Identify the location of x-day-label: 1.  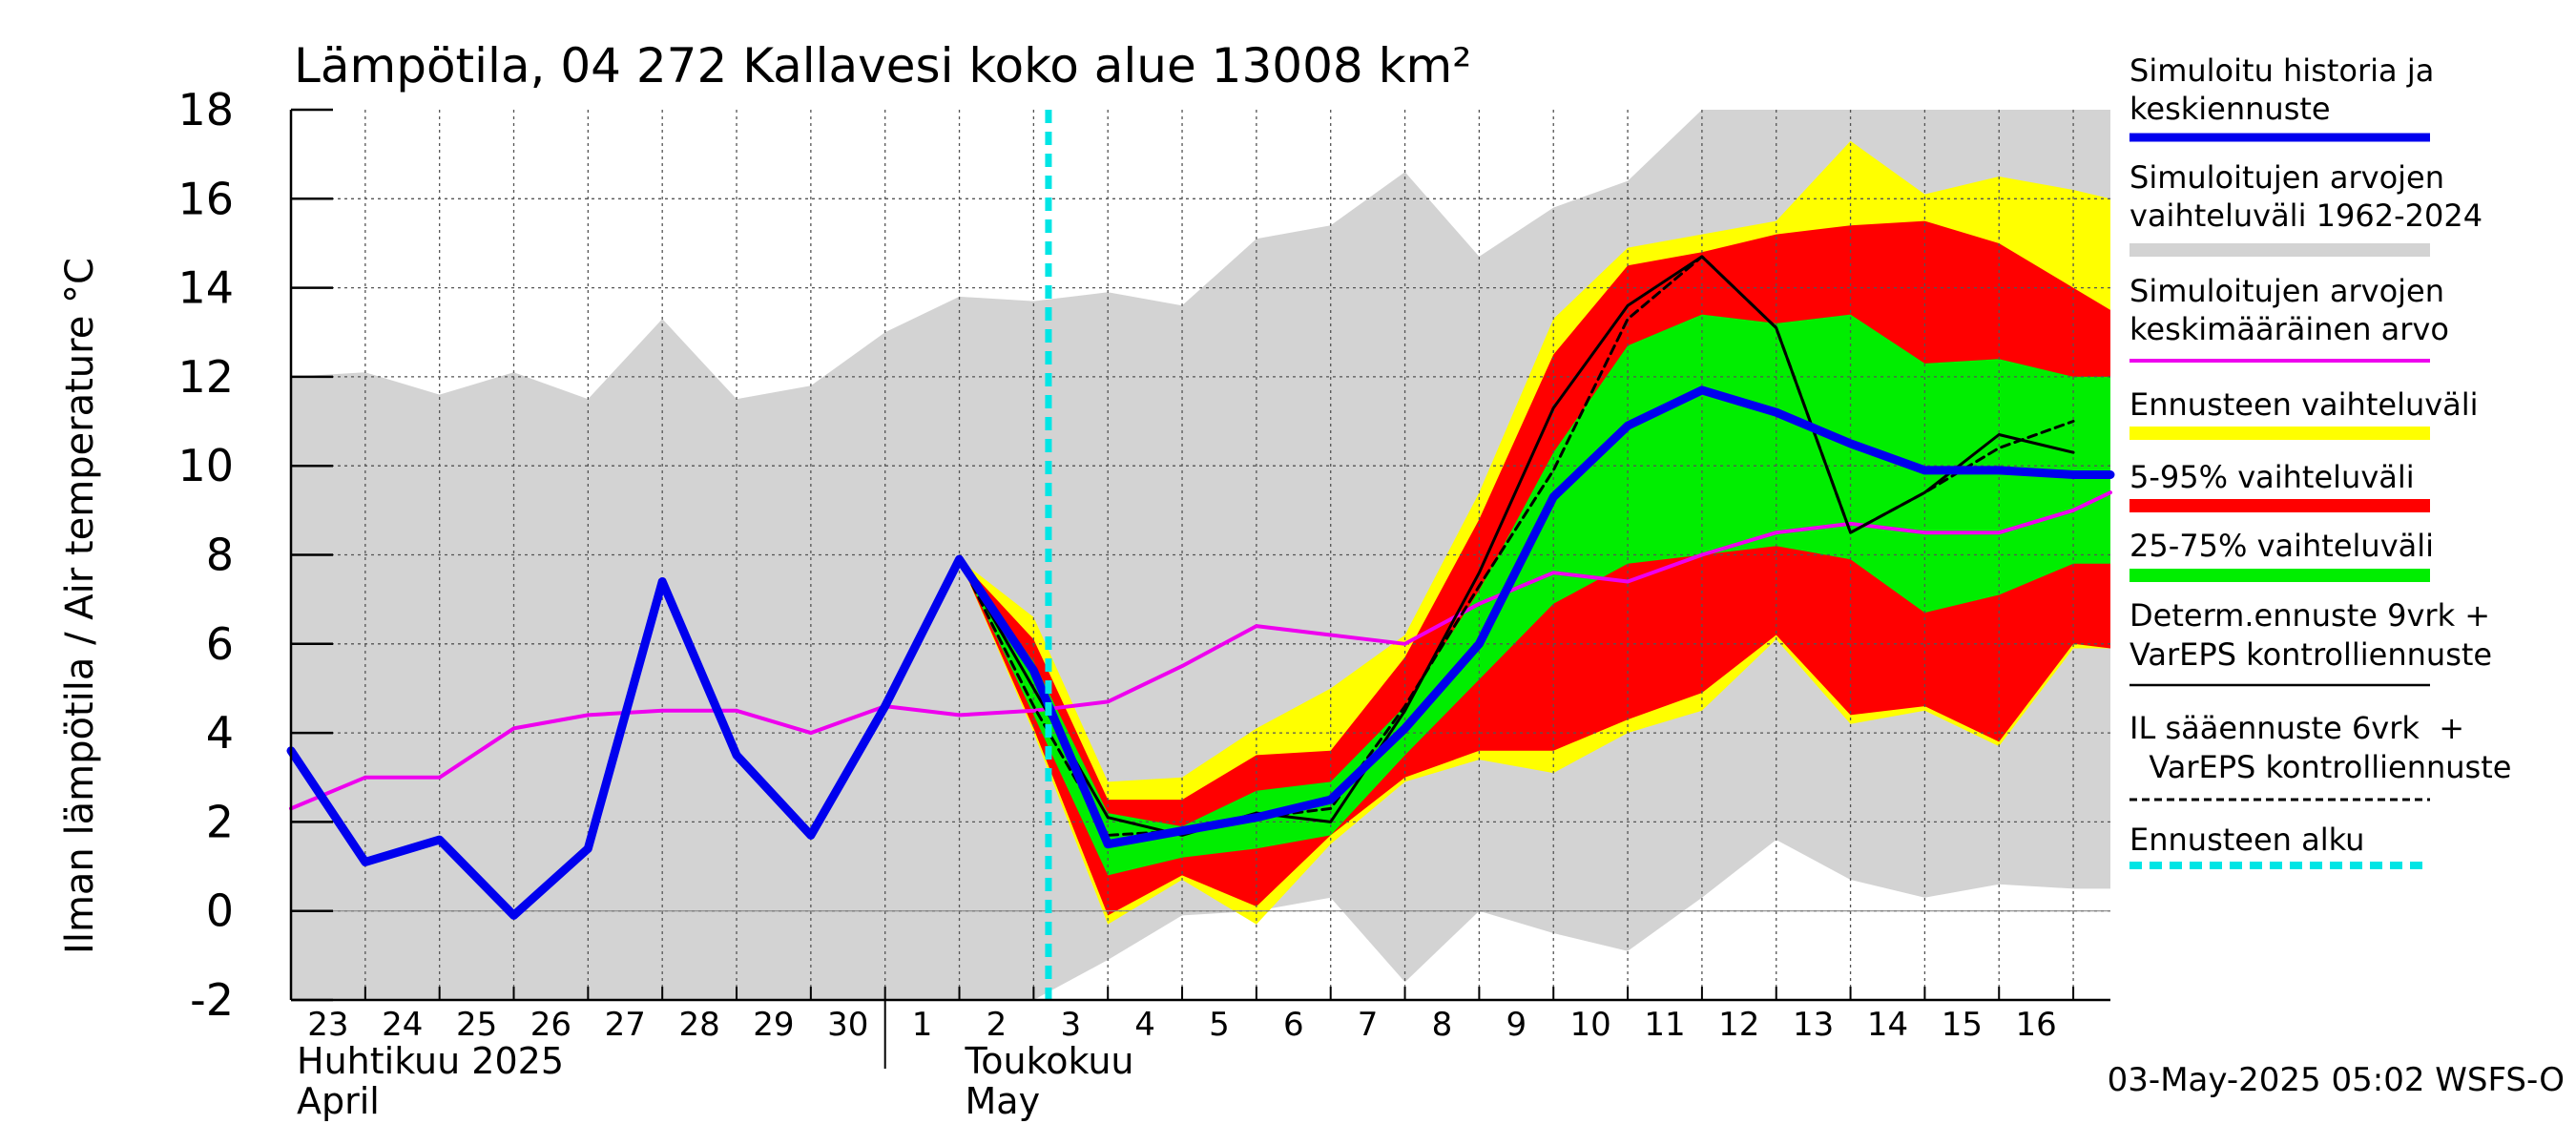
(922, 1025).